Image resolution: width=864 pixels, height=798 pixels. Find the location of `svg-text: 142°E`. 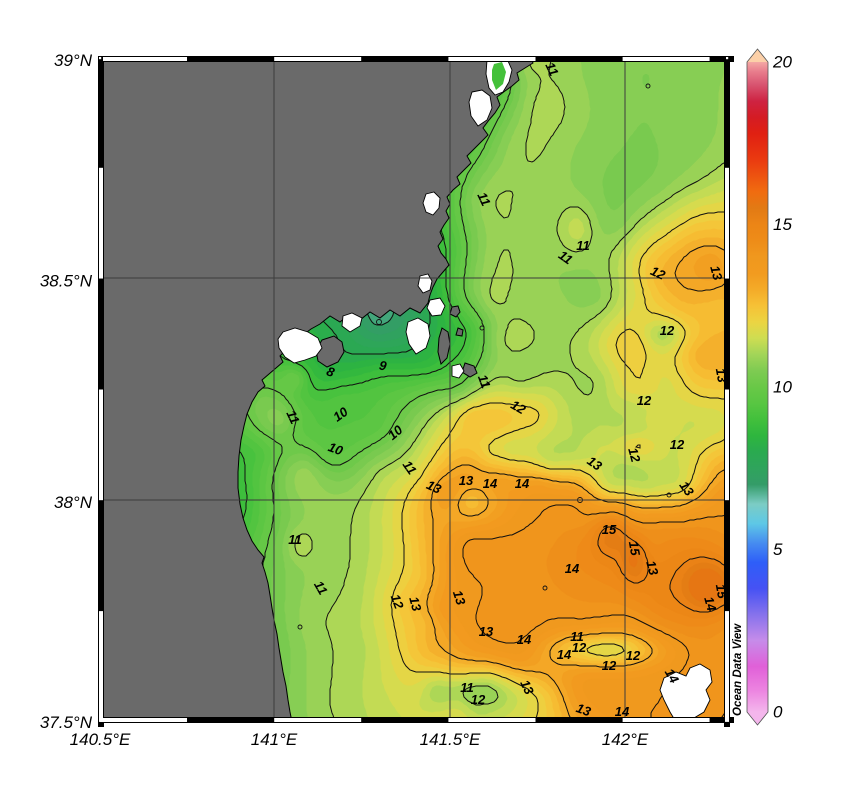

svg-text: 142°E is located at coordinates (625, 739).